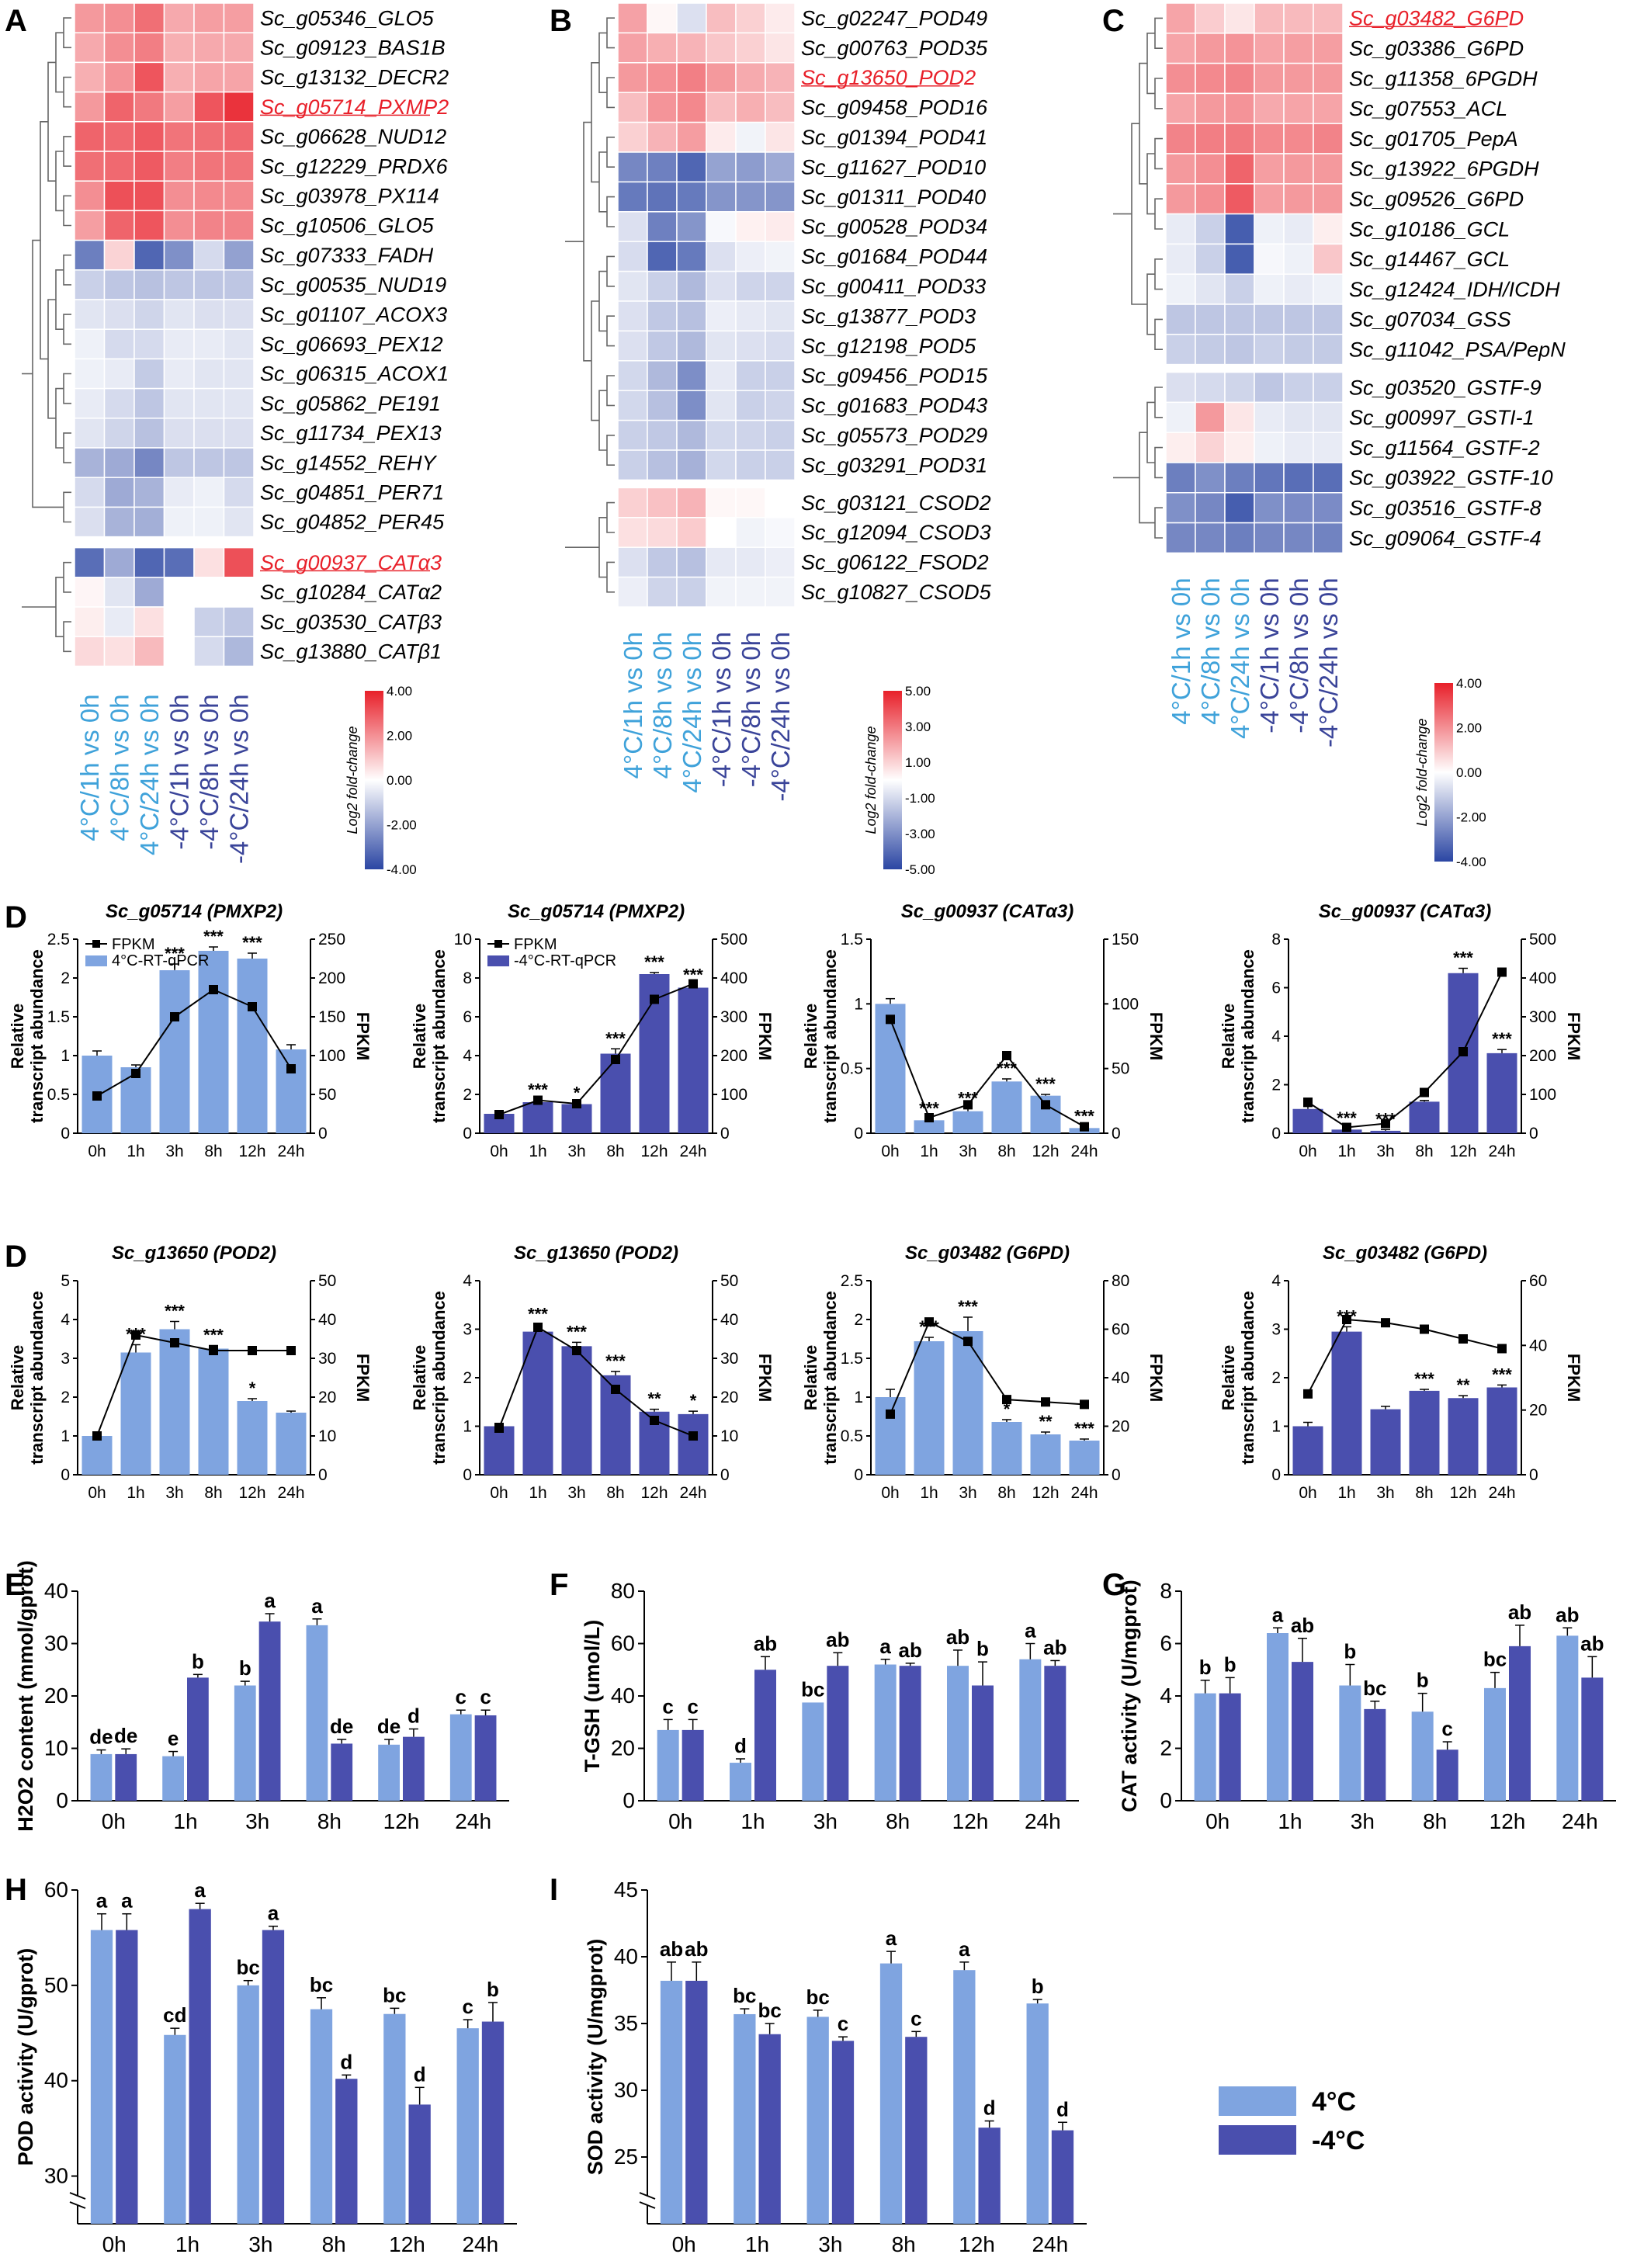 This screenshot has height=2268, width=1644. I want to click on x-tick-label: 8h, so click(334, 2244).